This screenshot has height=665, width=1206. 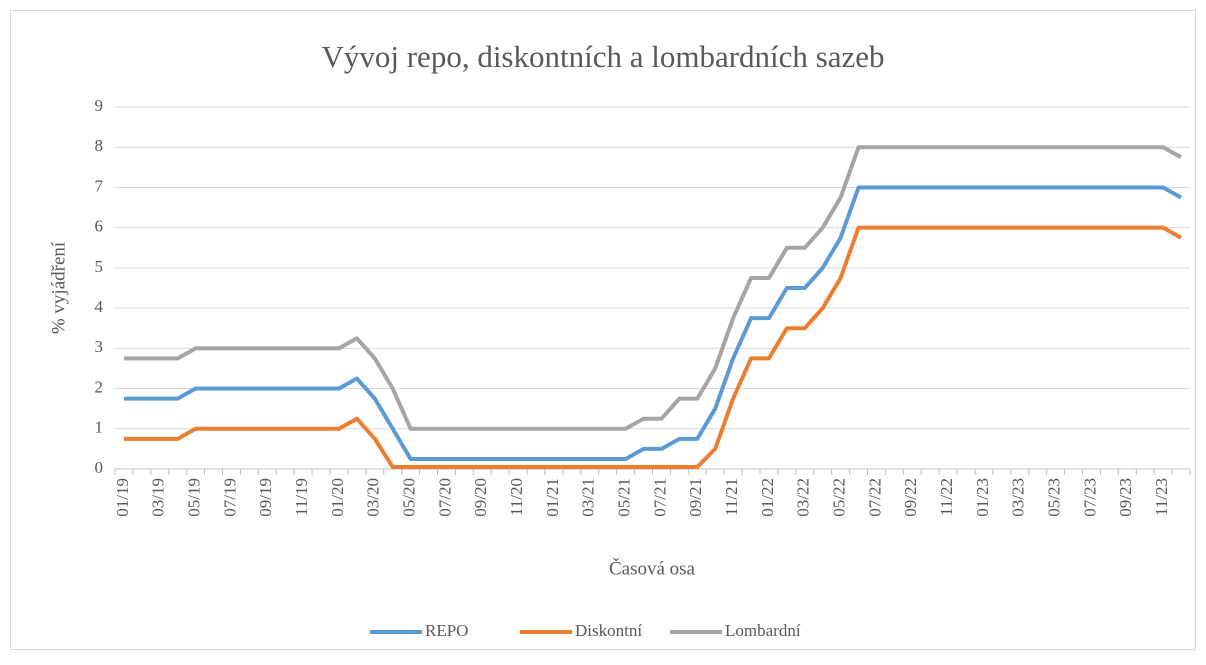 I want to click on x-tick-label: 01/21, so click(x=552, y=497).